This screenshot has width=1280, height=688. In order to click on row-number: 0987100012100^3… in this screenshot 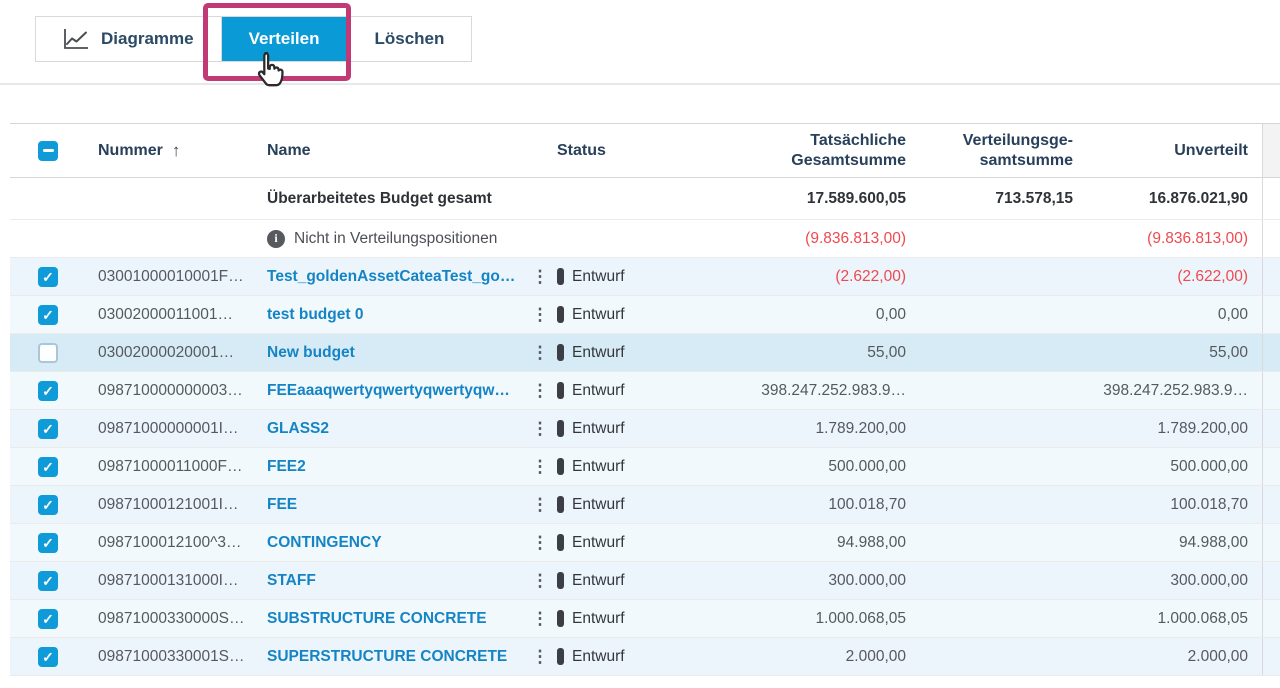, I will do `click(170, 542)`.